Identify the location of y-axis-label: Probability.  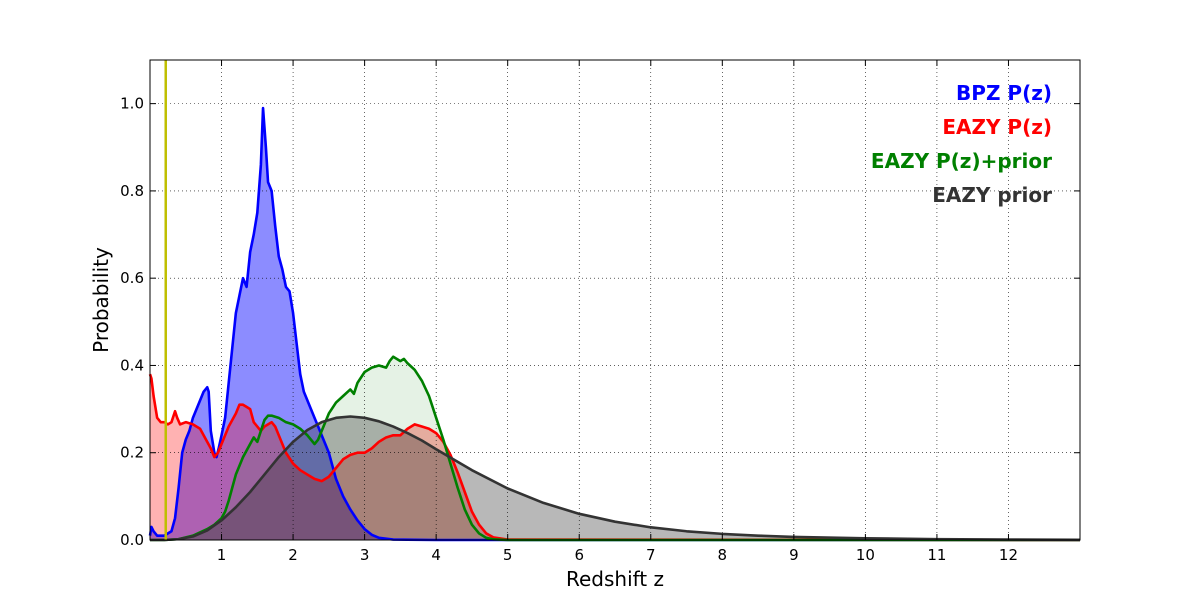
(101, 300).